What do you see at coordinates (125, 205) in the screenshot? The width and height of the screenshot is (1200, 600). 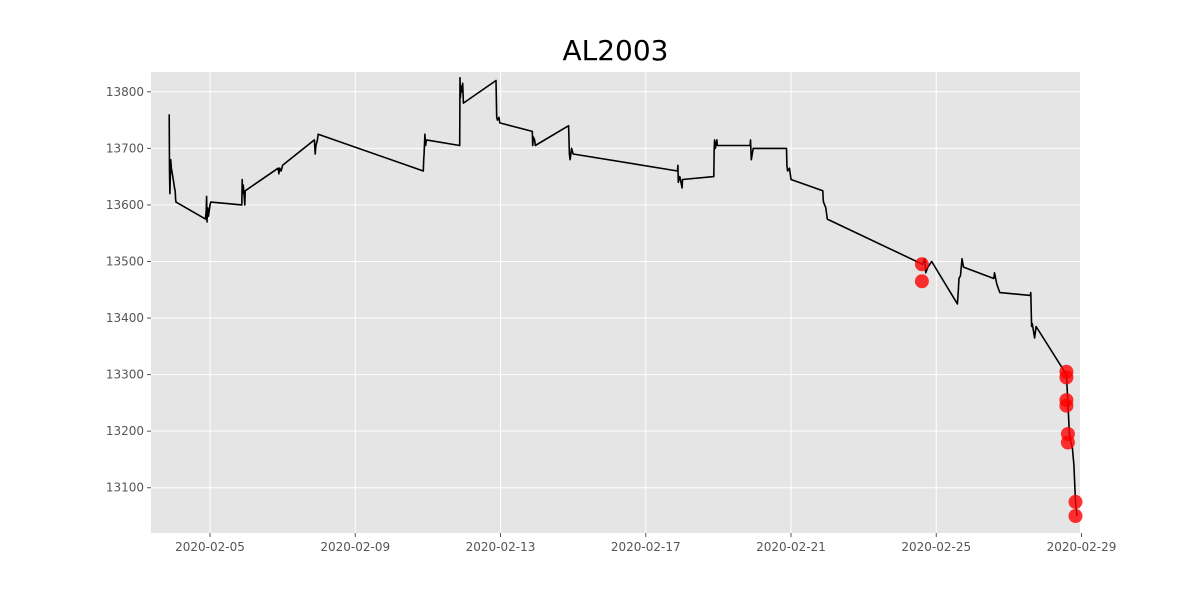 I see `y-tick-label: 13600` at bounding box center [125, 205].